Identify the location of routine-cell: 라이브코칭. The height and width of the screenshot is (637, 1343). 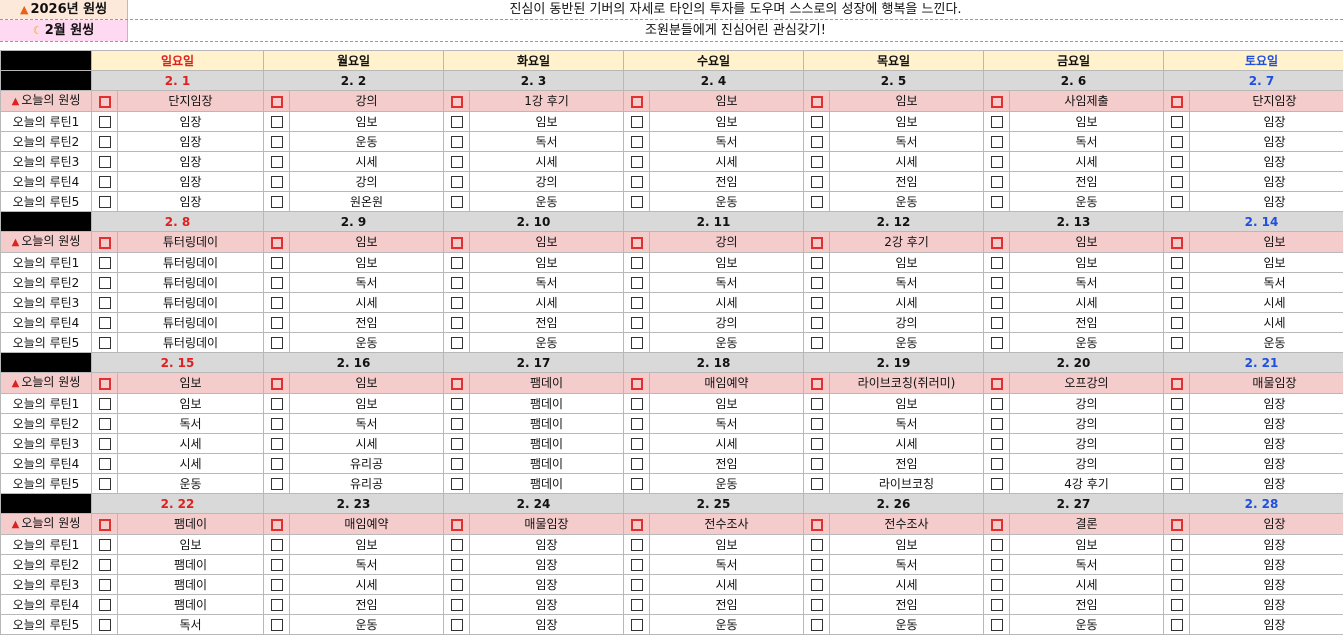
(906, 483).